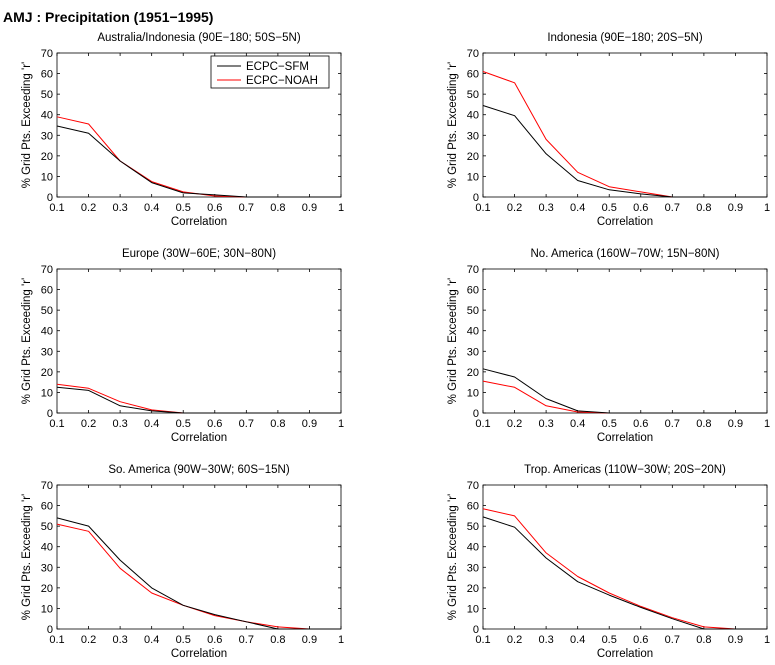 The height and width of the screenshot is (665, 775). What do you see at coordinates (199, 254) in the screenshot?
I see `chart-title: Europe (30W−60E; 30N−80N)` at bounding box center [199, 254].